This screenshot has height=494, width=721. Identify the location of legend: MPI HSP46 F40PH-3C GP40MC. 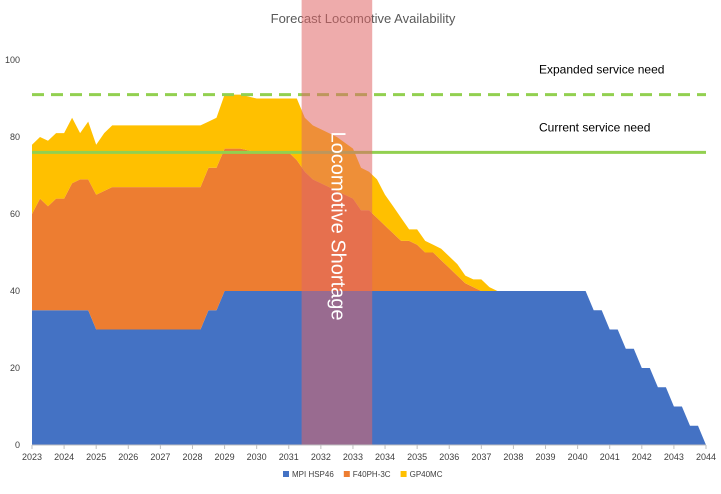
(363, 474).